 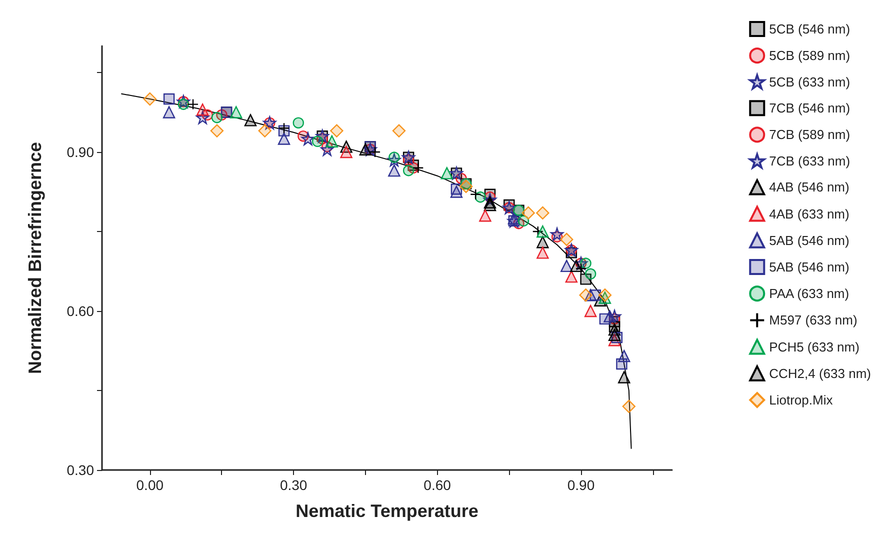 What do you see at coordinates (801, 400) in the screenshot?
I see `legend-label: Liotrop.Mix` at bounding box center [801, 400].